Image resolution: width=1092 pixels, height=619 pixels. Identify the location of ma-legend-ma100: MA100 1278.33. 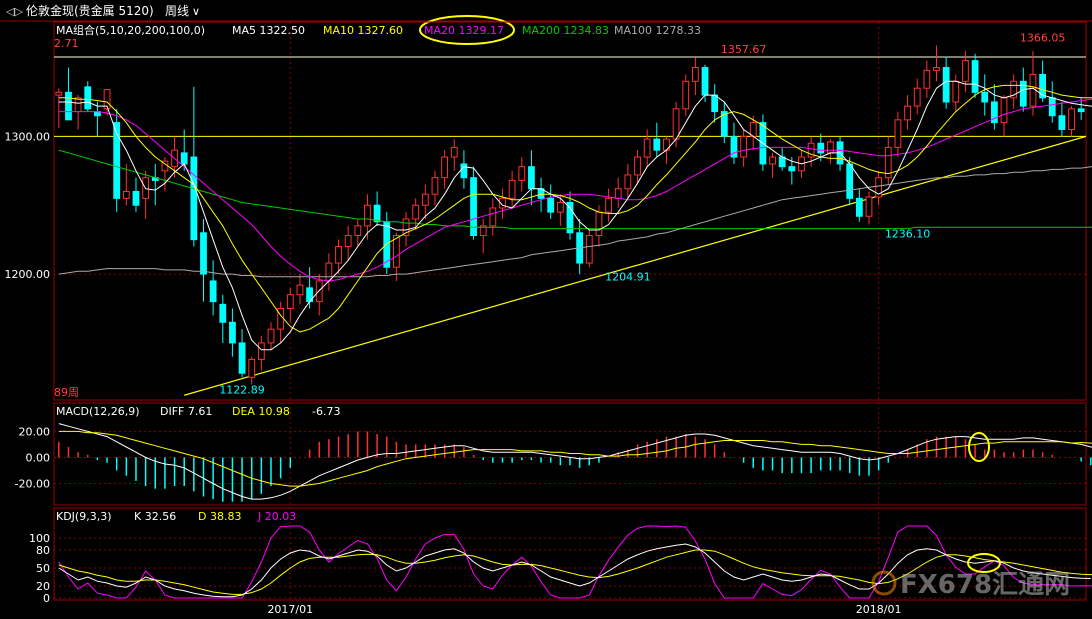
(657, 30).